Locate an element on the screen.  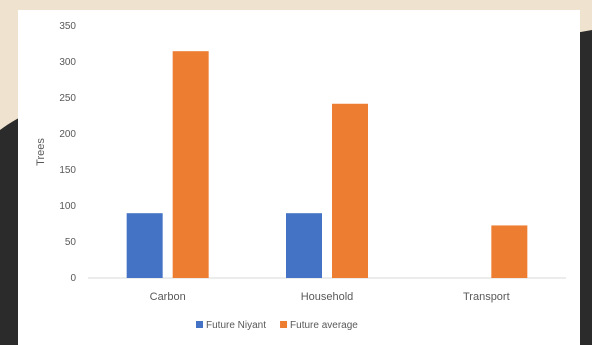
legend-label: Future average is located at coordinates (324, 325).